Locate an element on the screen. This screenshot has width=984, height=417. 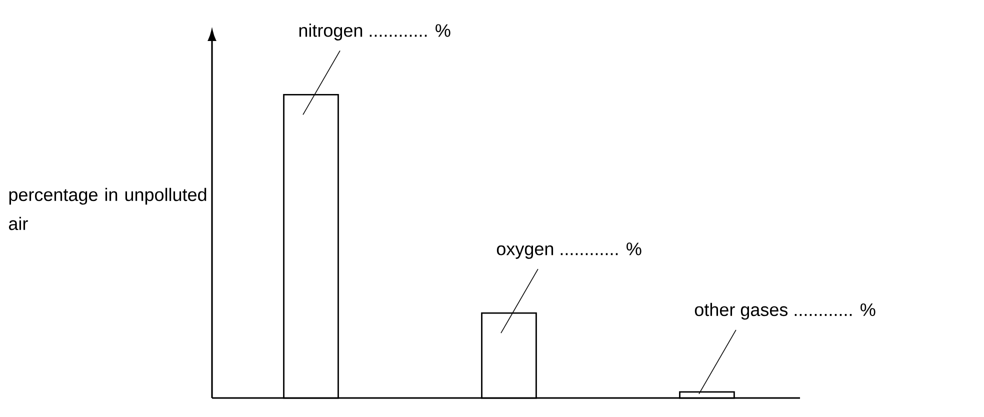
y-axis-title: percentage in unpolluted air is located at coordinates (107, 209).